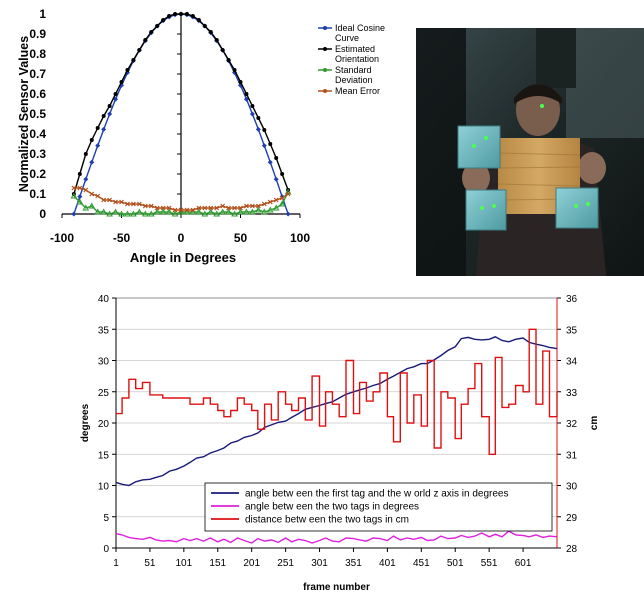 The image size is (644, 598). I want to click on legend-box, so click(378, 507).